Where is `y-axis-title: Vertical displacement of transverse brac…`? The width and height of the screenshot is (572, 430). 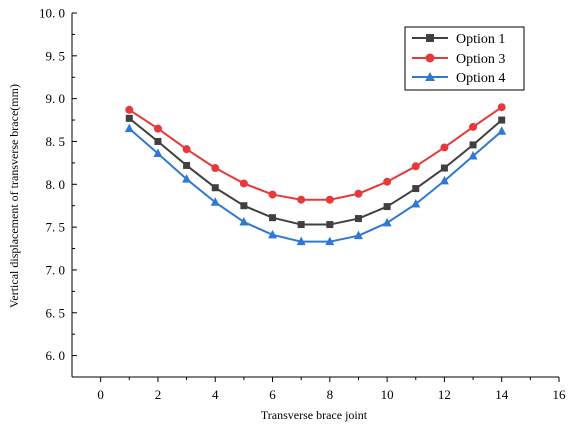 y-axis-title: Vertical displacement of transverse brac… is located at coordinates (14, 196).